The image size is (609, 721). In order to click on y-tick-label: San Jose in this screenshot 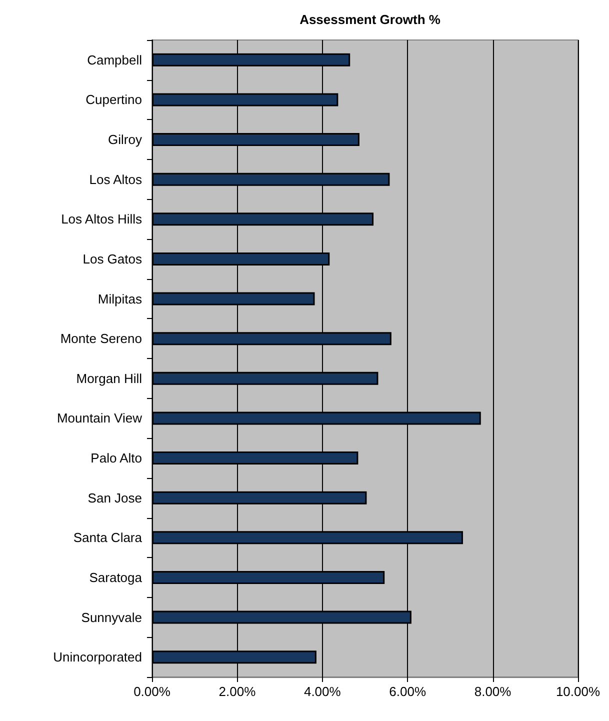, I will do `click(115, 498)`.